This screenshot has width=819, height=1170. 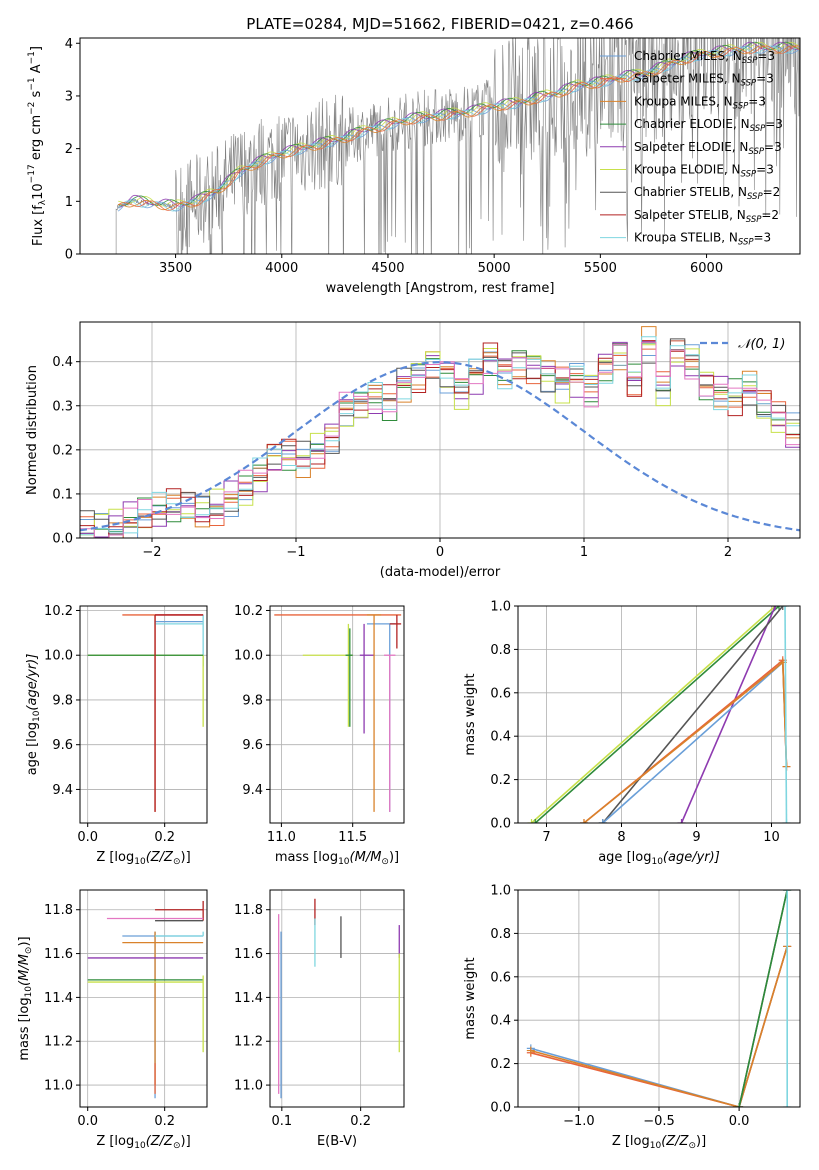 I want to click on x-tick-label: 0.2, so click(x=164, y=1121).